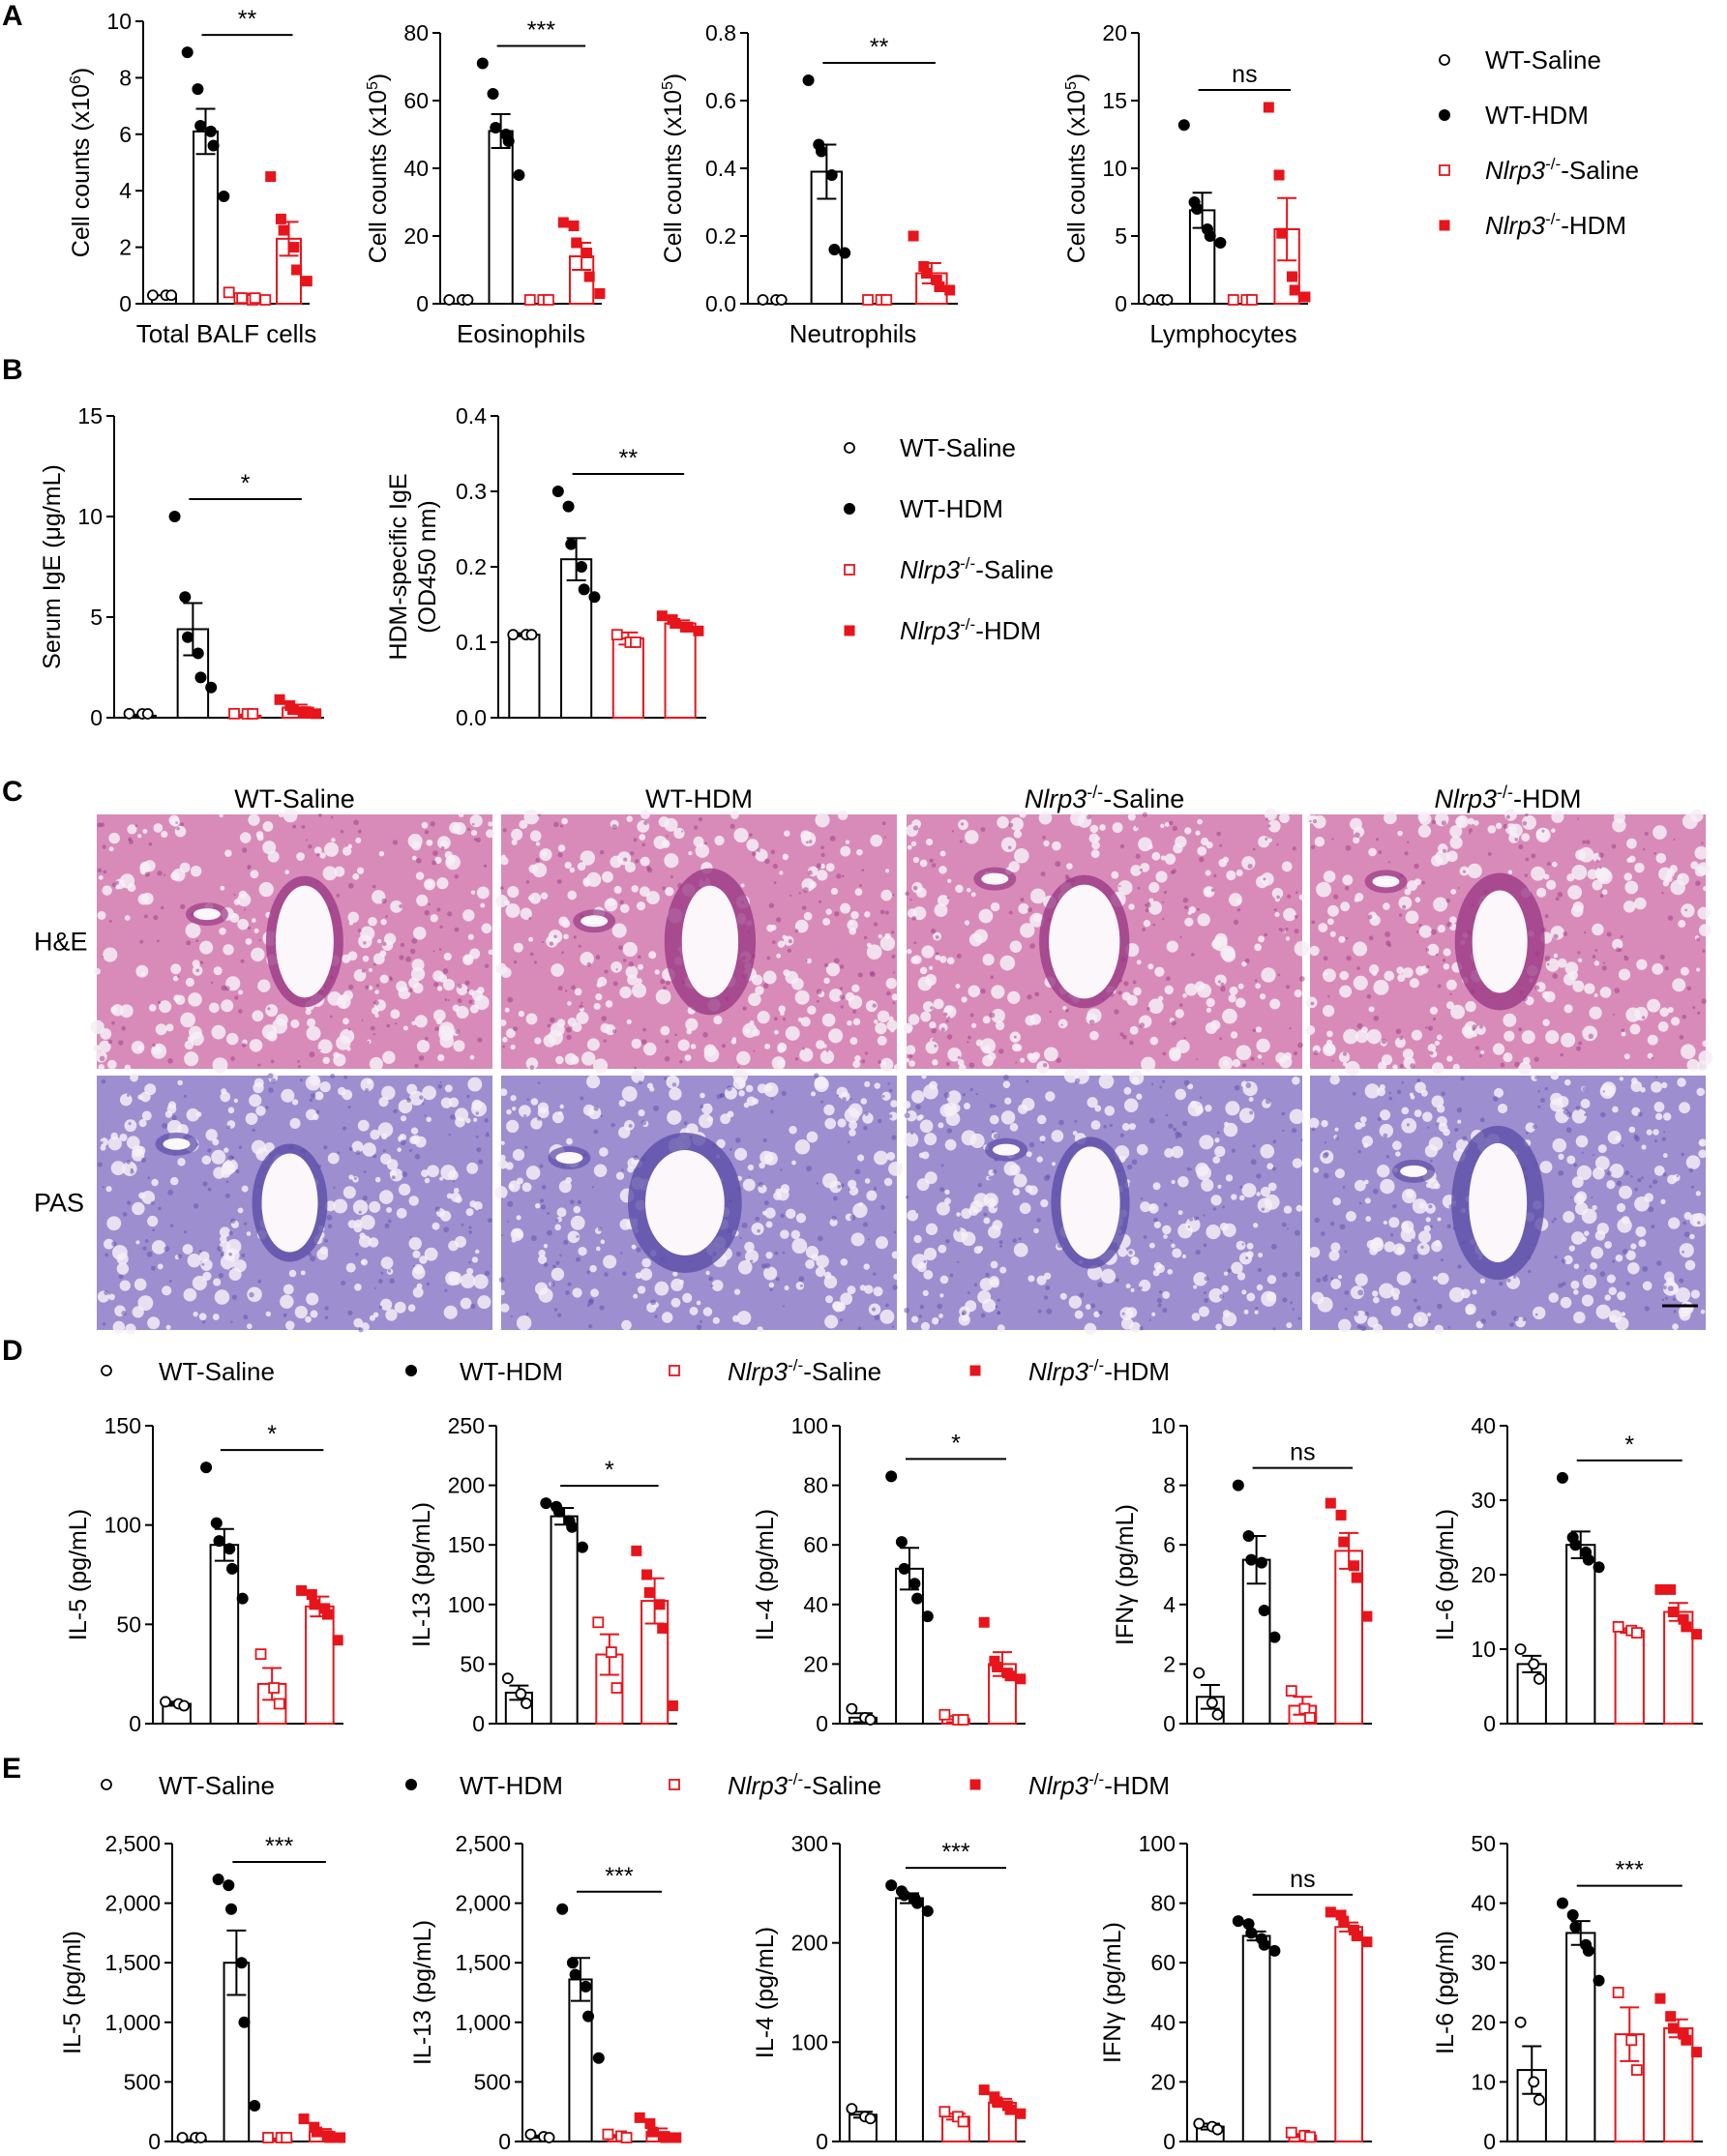  Describe the element at coordinates (106, 1370) in the screenshot. I see `legend-marker-open-circle` at that location.